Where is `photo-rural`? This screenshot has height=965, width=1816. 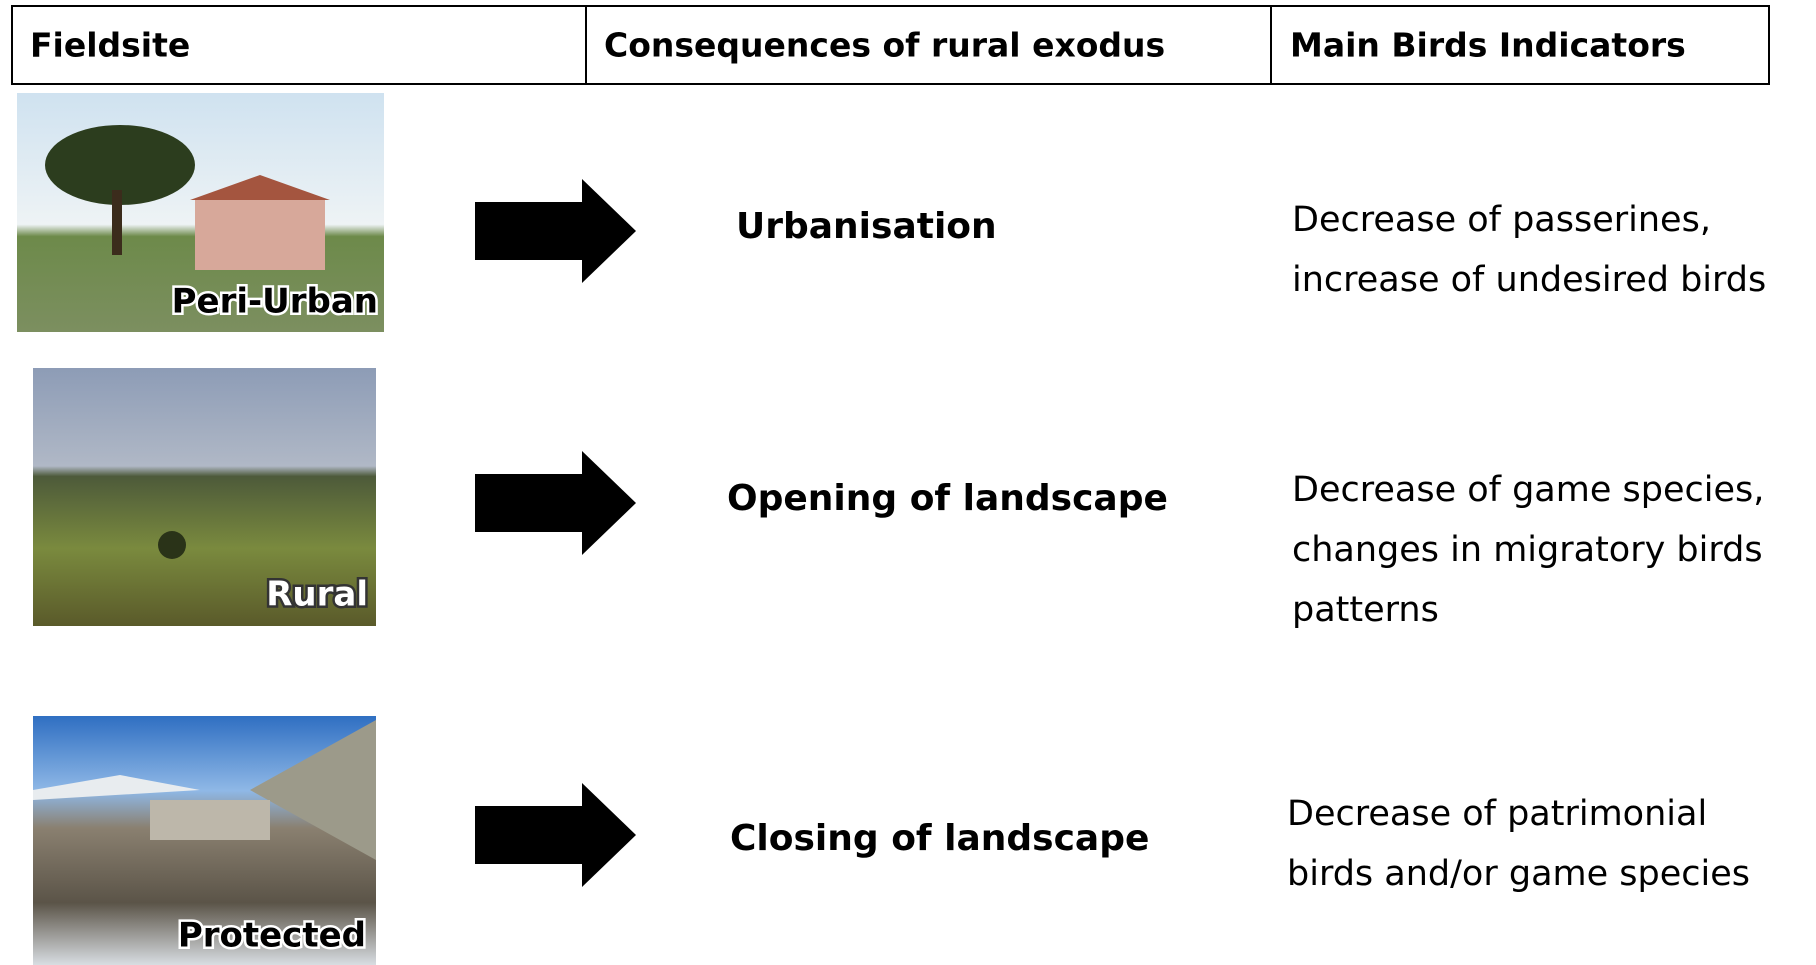
photo-rural is located at coordinates (204, 497).